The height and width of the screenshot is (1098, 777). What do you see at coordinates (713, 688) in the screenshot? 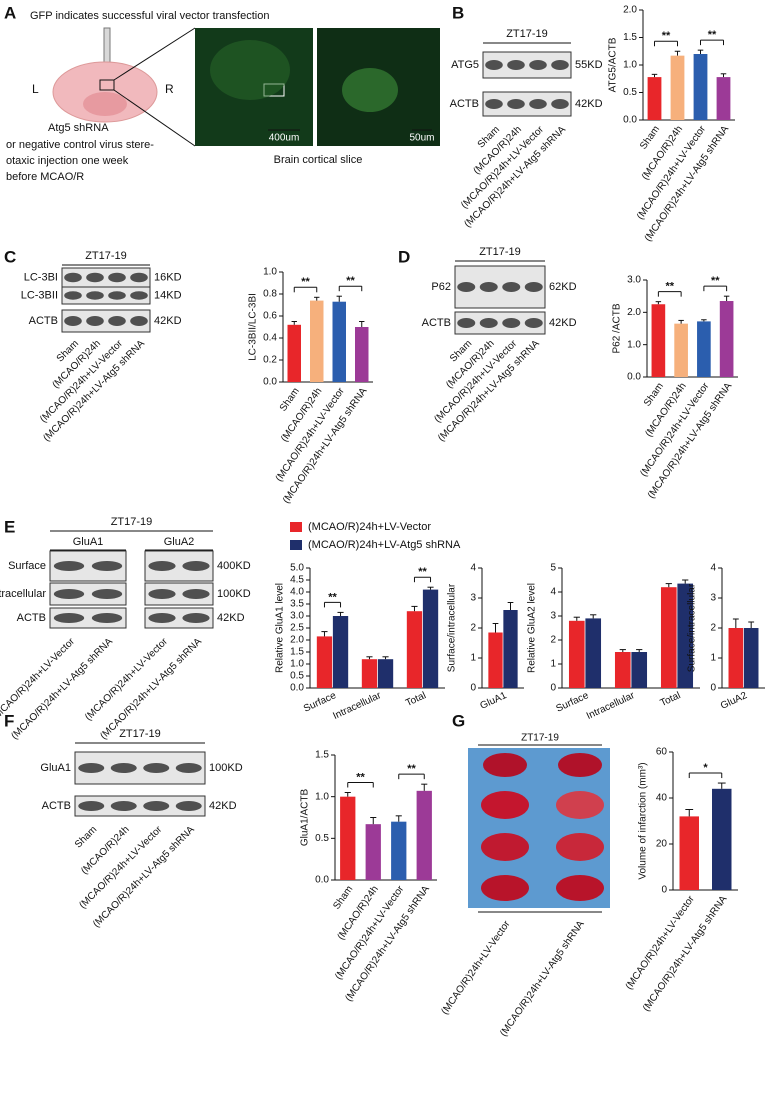
I see `y-tick-label: 0` at bounding box center [713, 688].